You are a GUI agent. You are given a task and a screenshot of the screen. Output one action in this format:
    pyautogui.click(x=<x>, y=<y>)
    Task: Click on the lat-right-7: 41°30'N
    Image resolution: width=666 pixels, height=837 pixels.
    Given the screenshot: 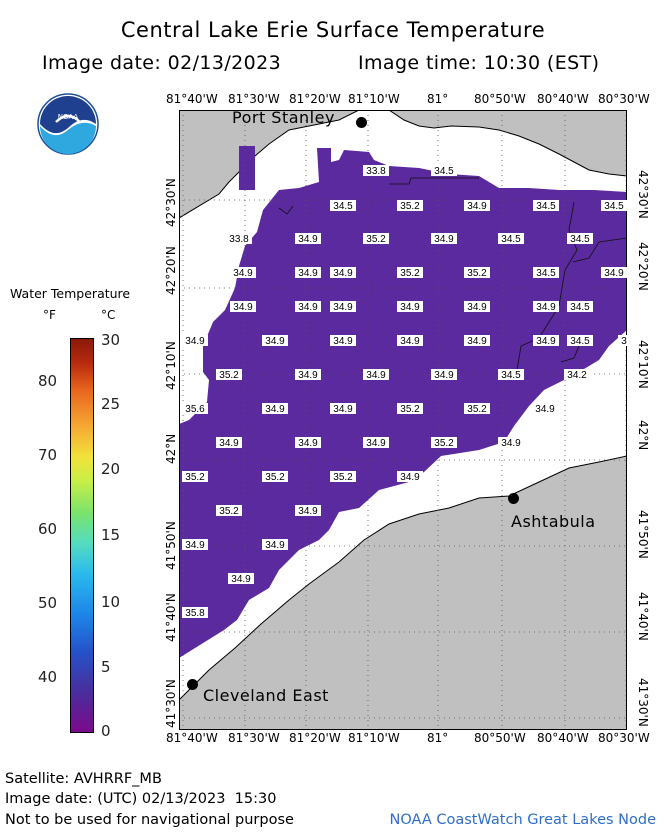 What is the action you would take?
    pyautogui.click(x=643, y=702)
    